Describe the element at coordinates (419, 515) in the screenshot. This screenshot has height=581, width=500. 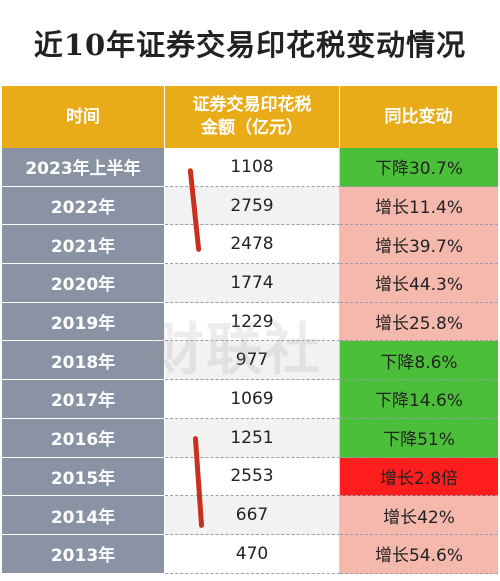
I see `change-cell: 增长42%` at that location.